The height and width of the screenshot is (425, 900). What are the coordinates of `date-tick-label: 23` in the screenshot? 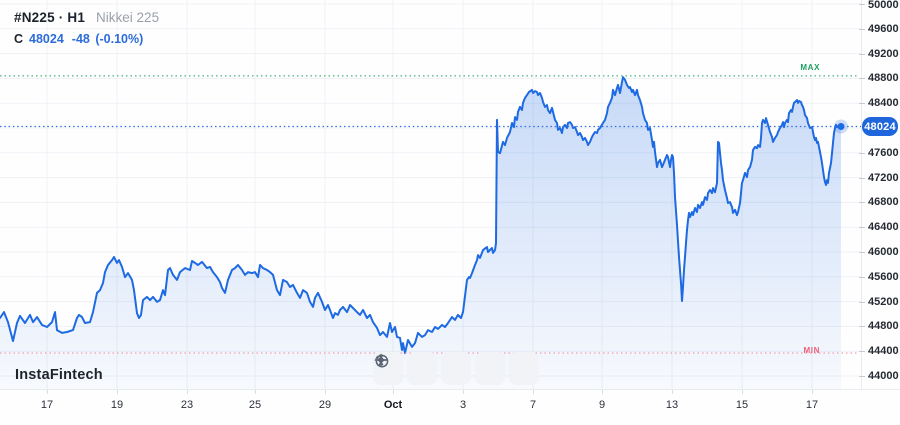 It's located at (187, 405).